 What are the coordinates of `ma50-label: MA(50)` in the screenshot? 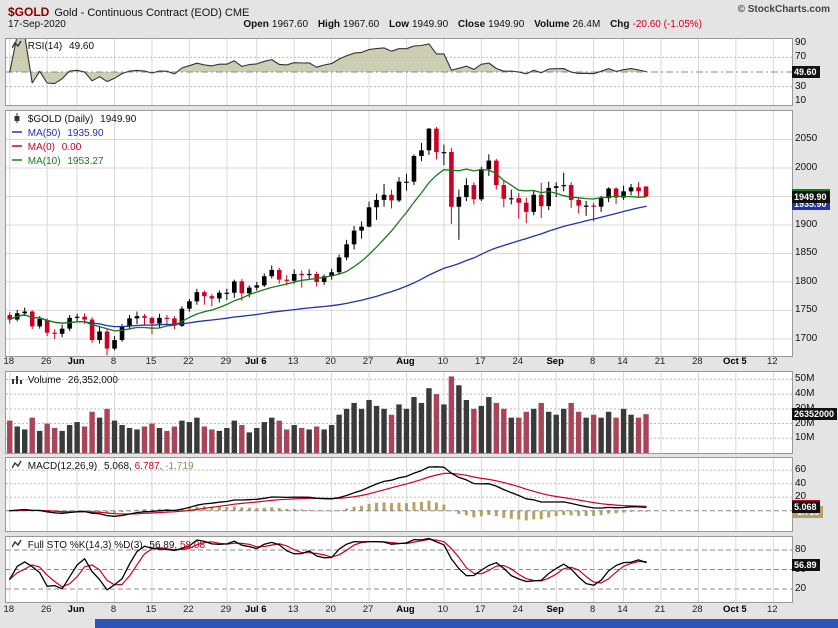 It's located at (44, 133).